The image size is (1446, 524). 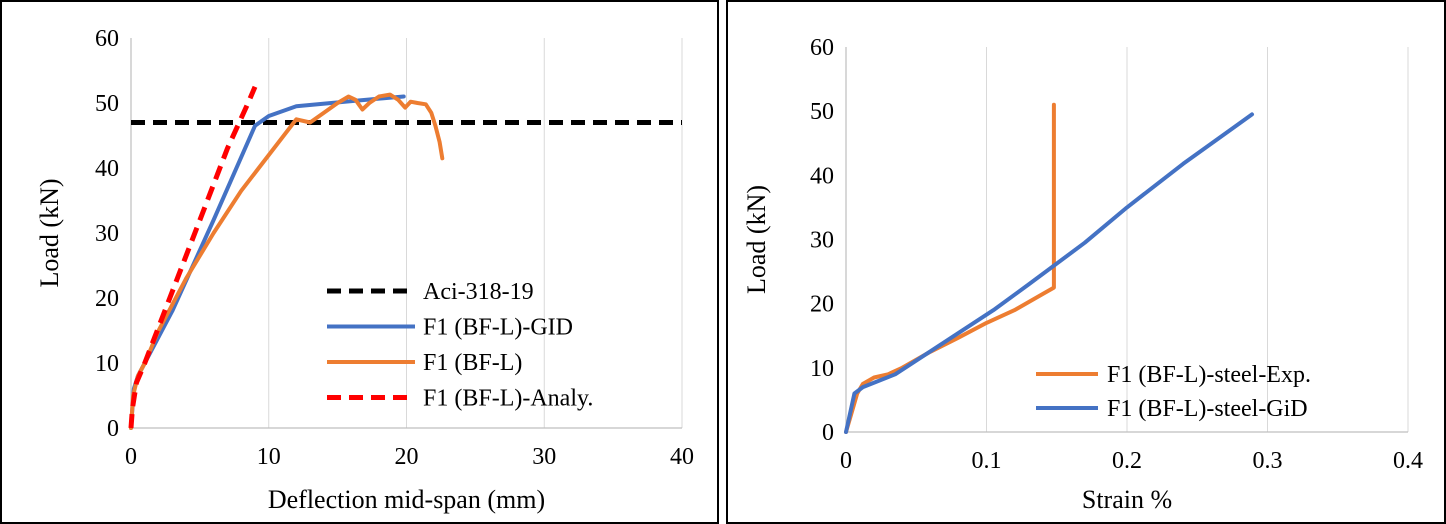 What do you see at coordinates (287, 261) in the screenshot?
I see `series-line-f1-bf-l` at bounding box center [287, 261].